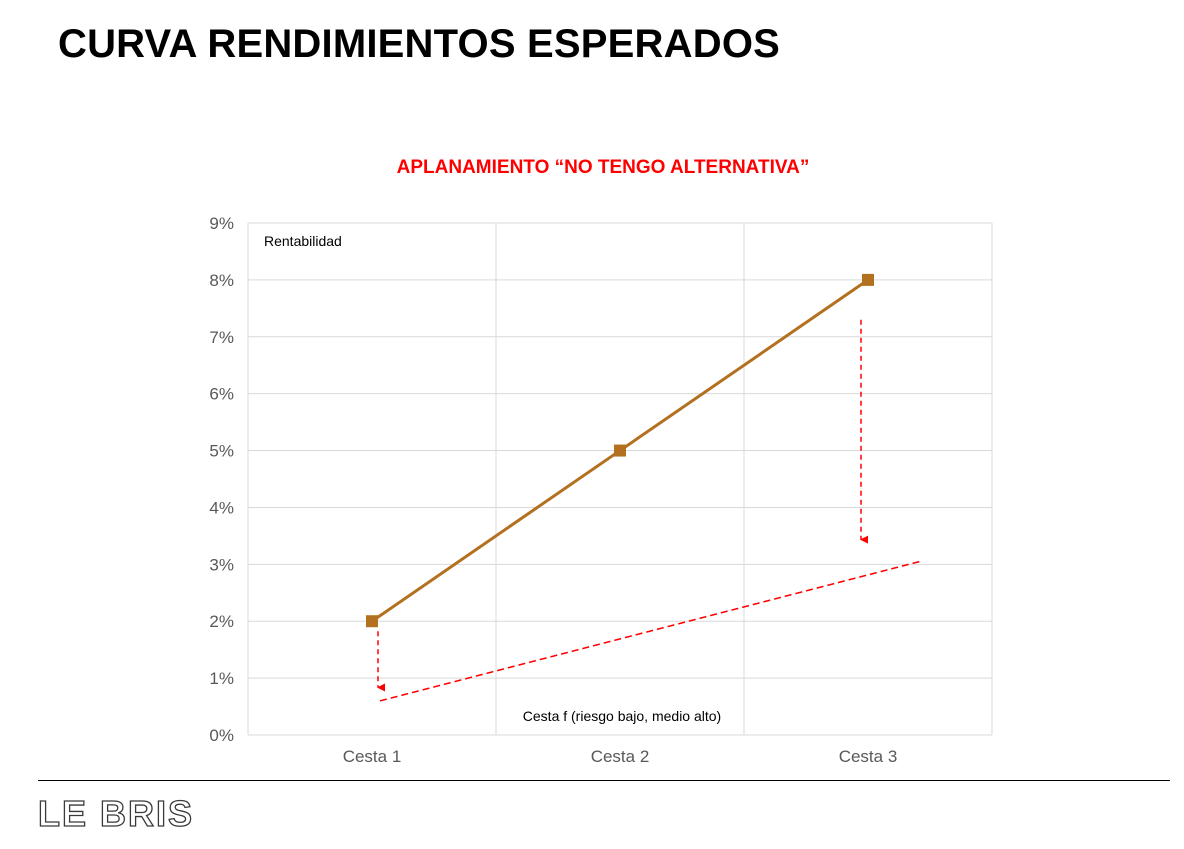 The image size is (1184, 849). I want to click on y-tick-label: 7%, so click(221, 337).